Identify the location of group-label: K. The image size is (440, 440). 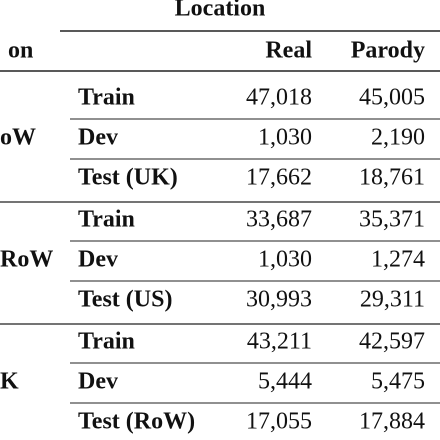
(9, 382).